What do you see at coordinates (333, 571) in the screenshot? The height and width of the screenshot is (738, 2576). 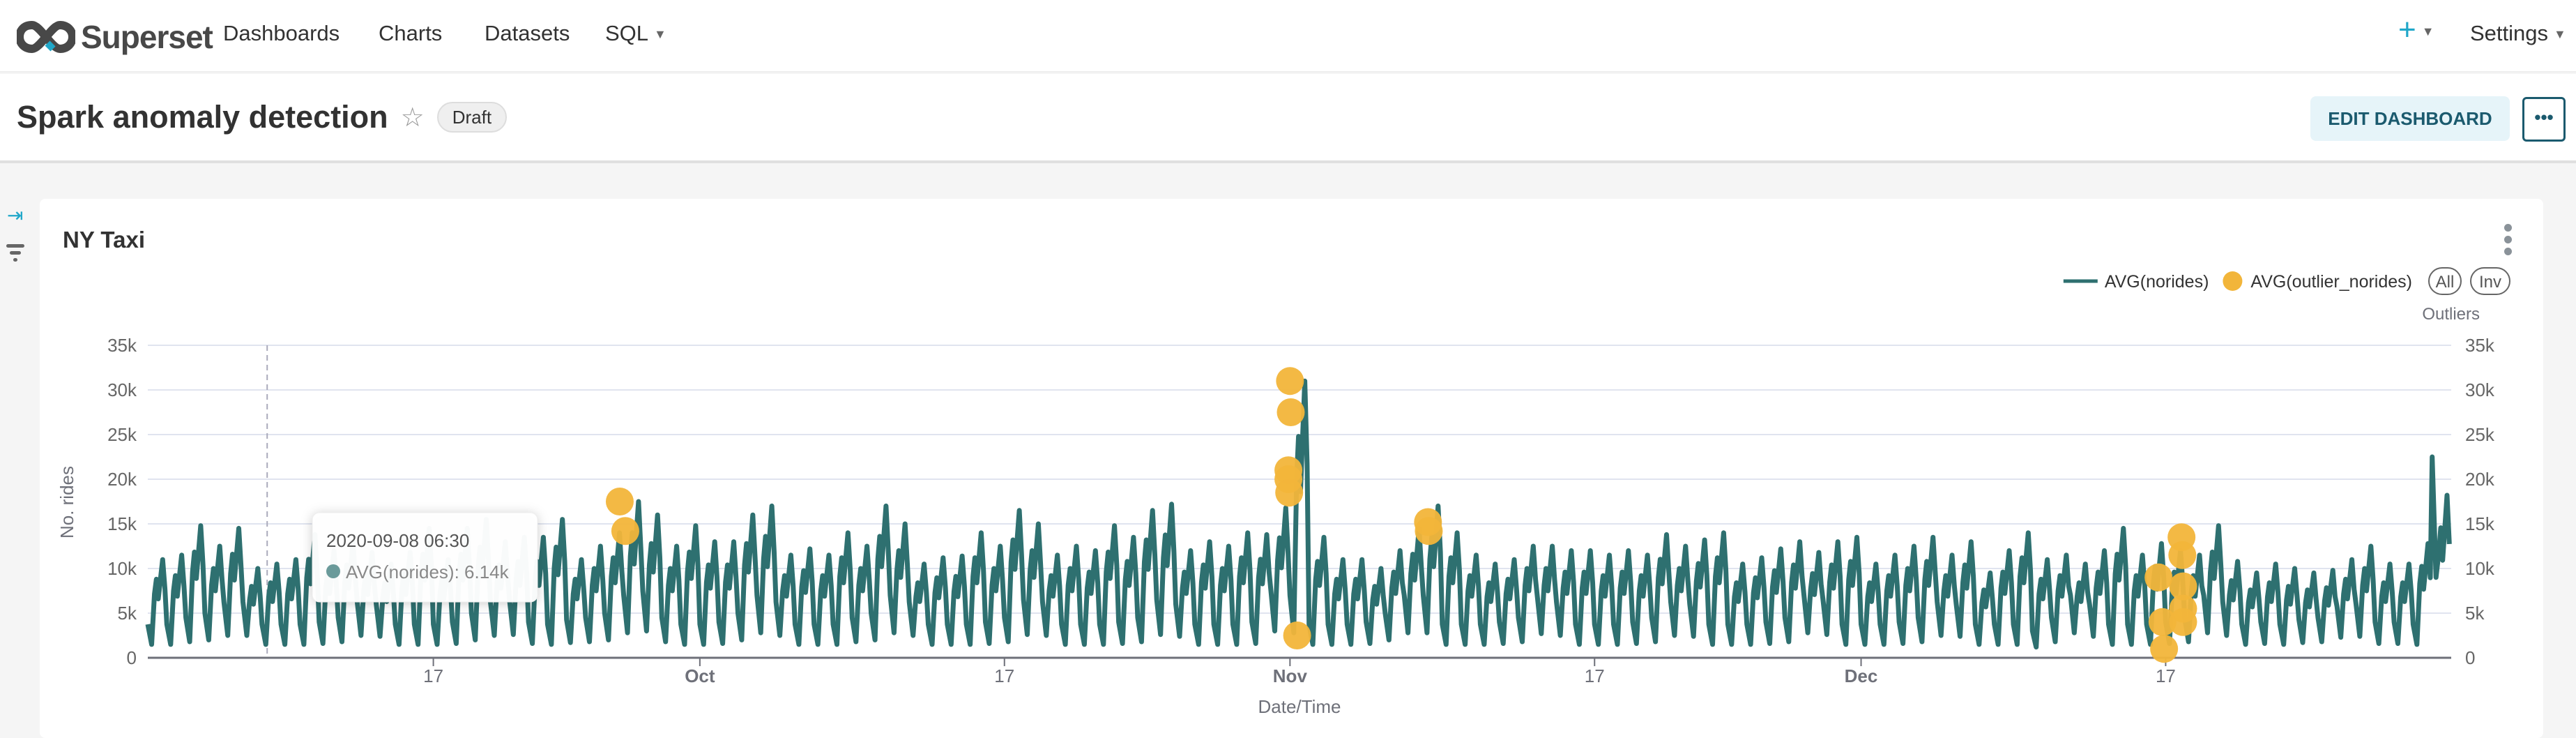 I see `tooltip-series-dot` at bounding box center [333, 571].